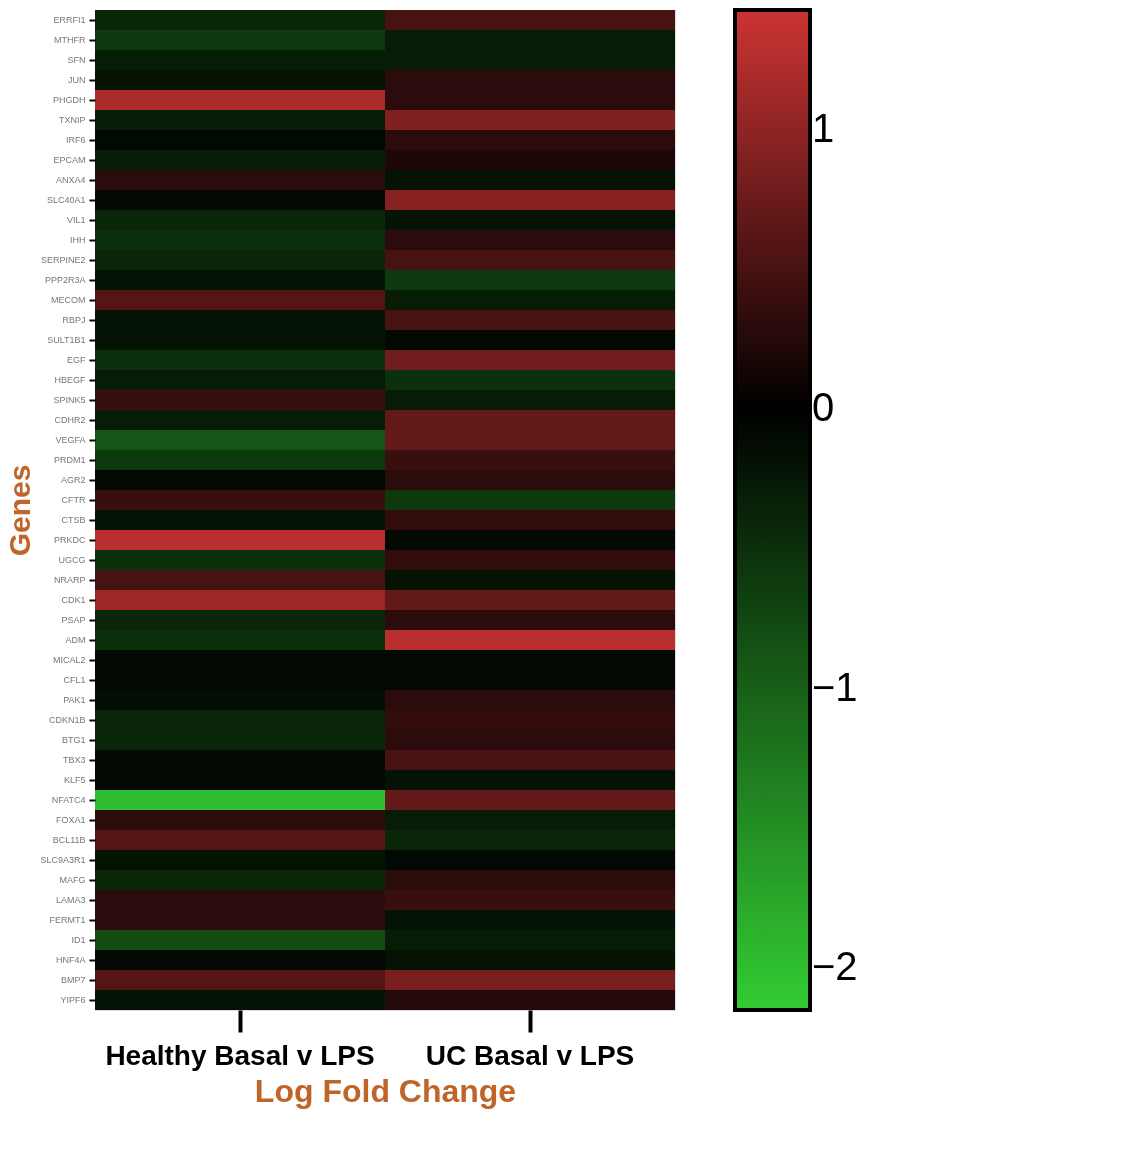 Image resolution: width=1131 pixels, height=1176 pixels. What do you see at coordinates (75, 140) in the screenshot?
I see `y-tick-label: IRF6` at bounding box center [75, 140].